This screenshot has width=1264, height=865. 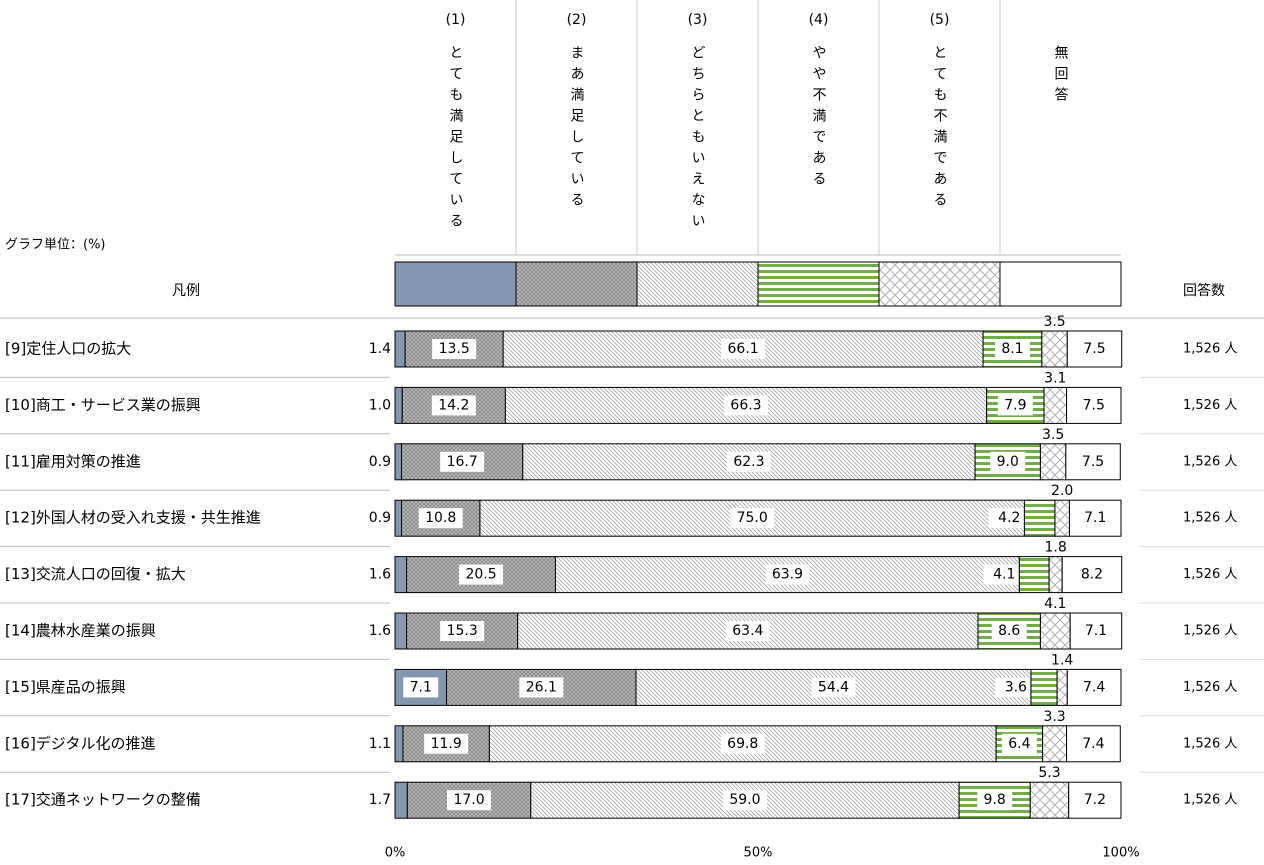 I want to click on value-label: 3.1, so click(x=1055, y=378).